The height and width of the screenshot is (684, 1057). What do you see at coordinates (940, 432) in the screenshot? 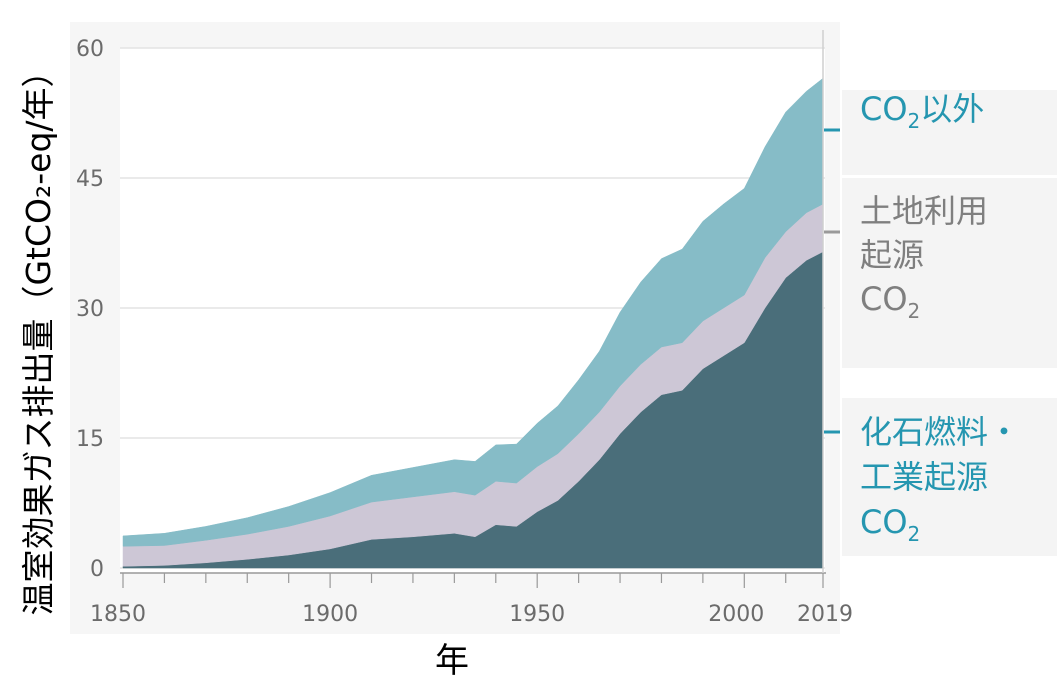
I see `legend-label-fossil-line1: 化石燃料・` at bounding box center [940, 432].